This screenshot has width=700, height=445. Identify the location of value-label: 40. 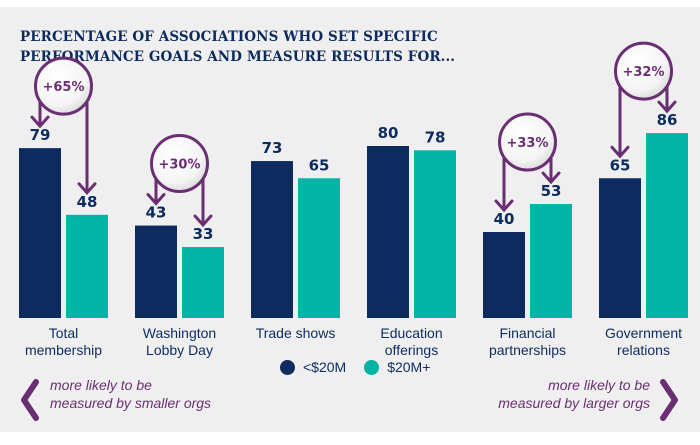
(504, 219).